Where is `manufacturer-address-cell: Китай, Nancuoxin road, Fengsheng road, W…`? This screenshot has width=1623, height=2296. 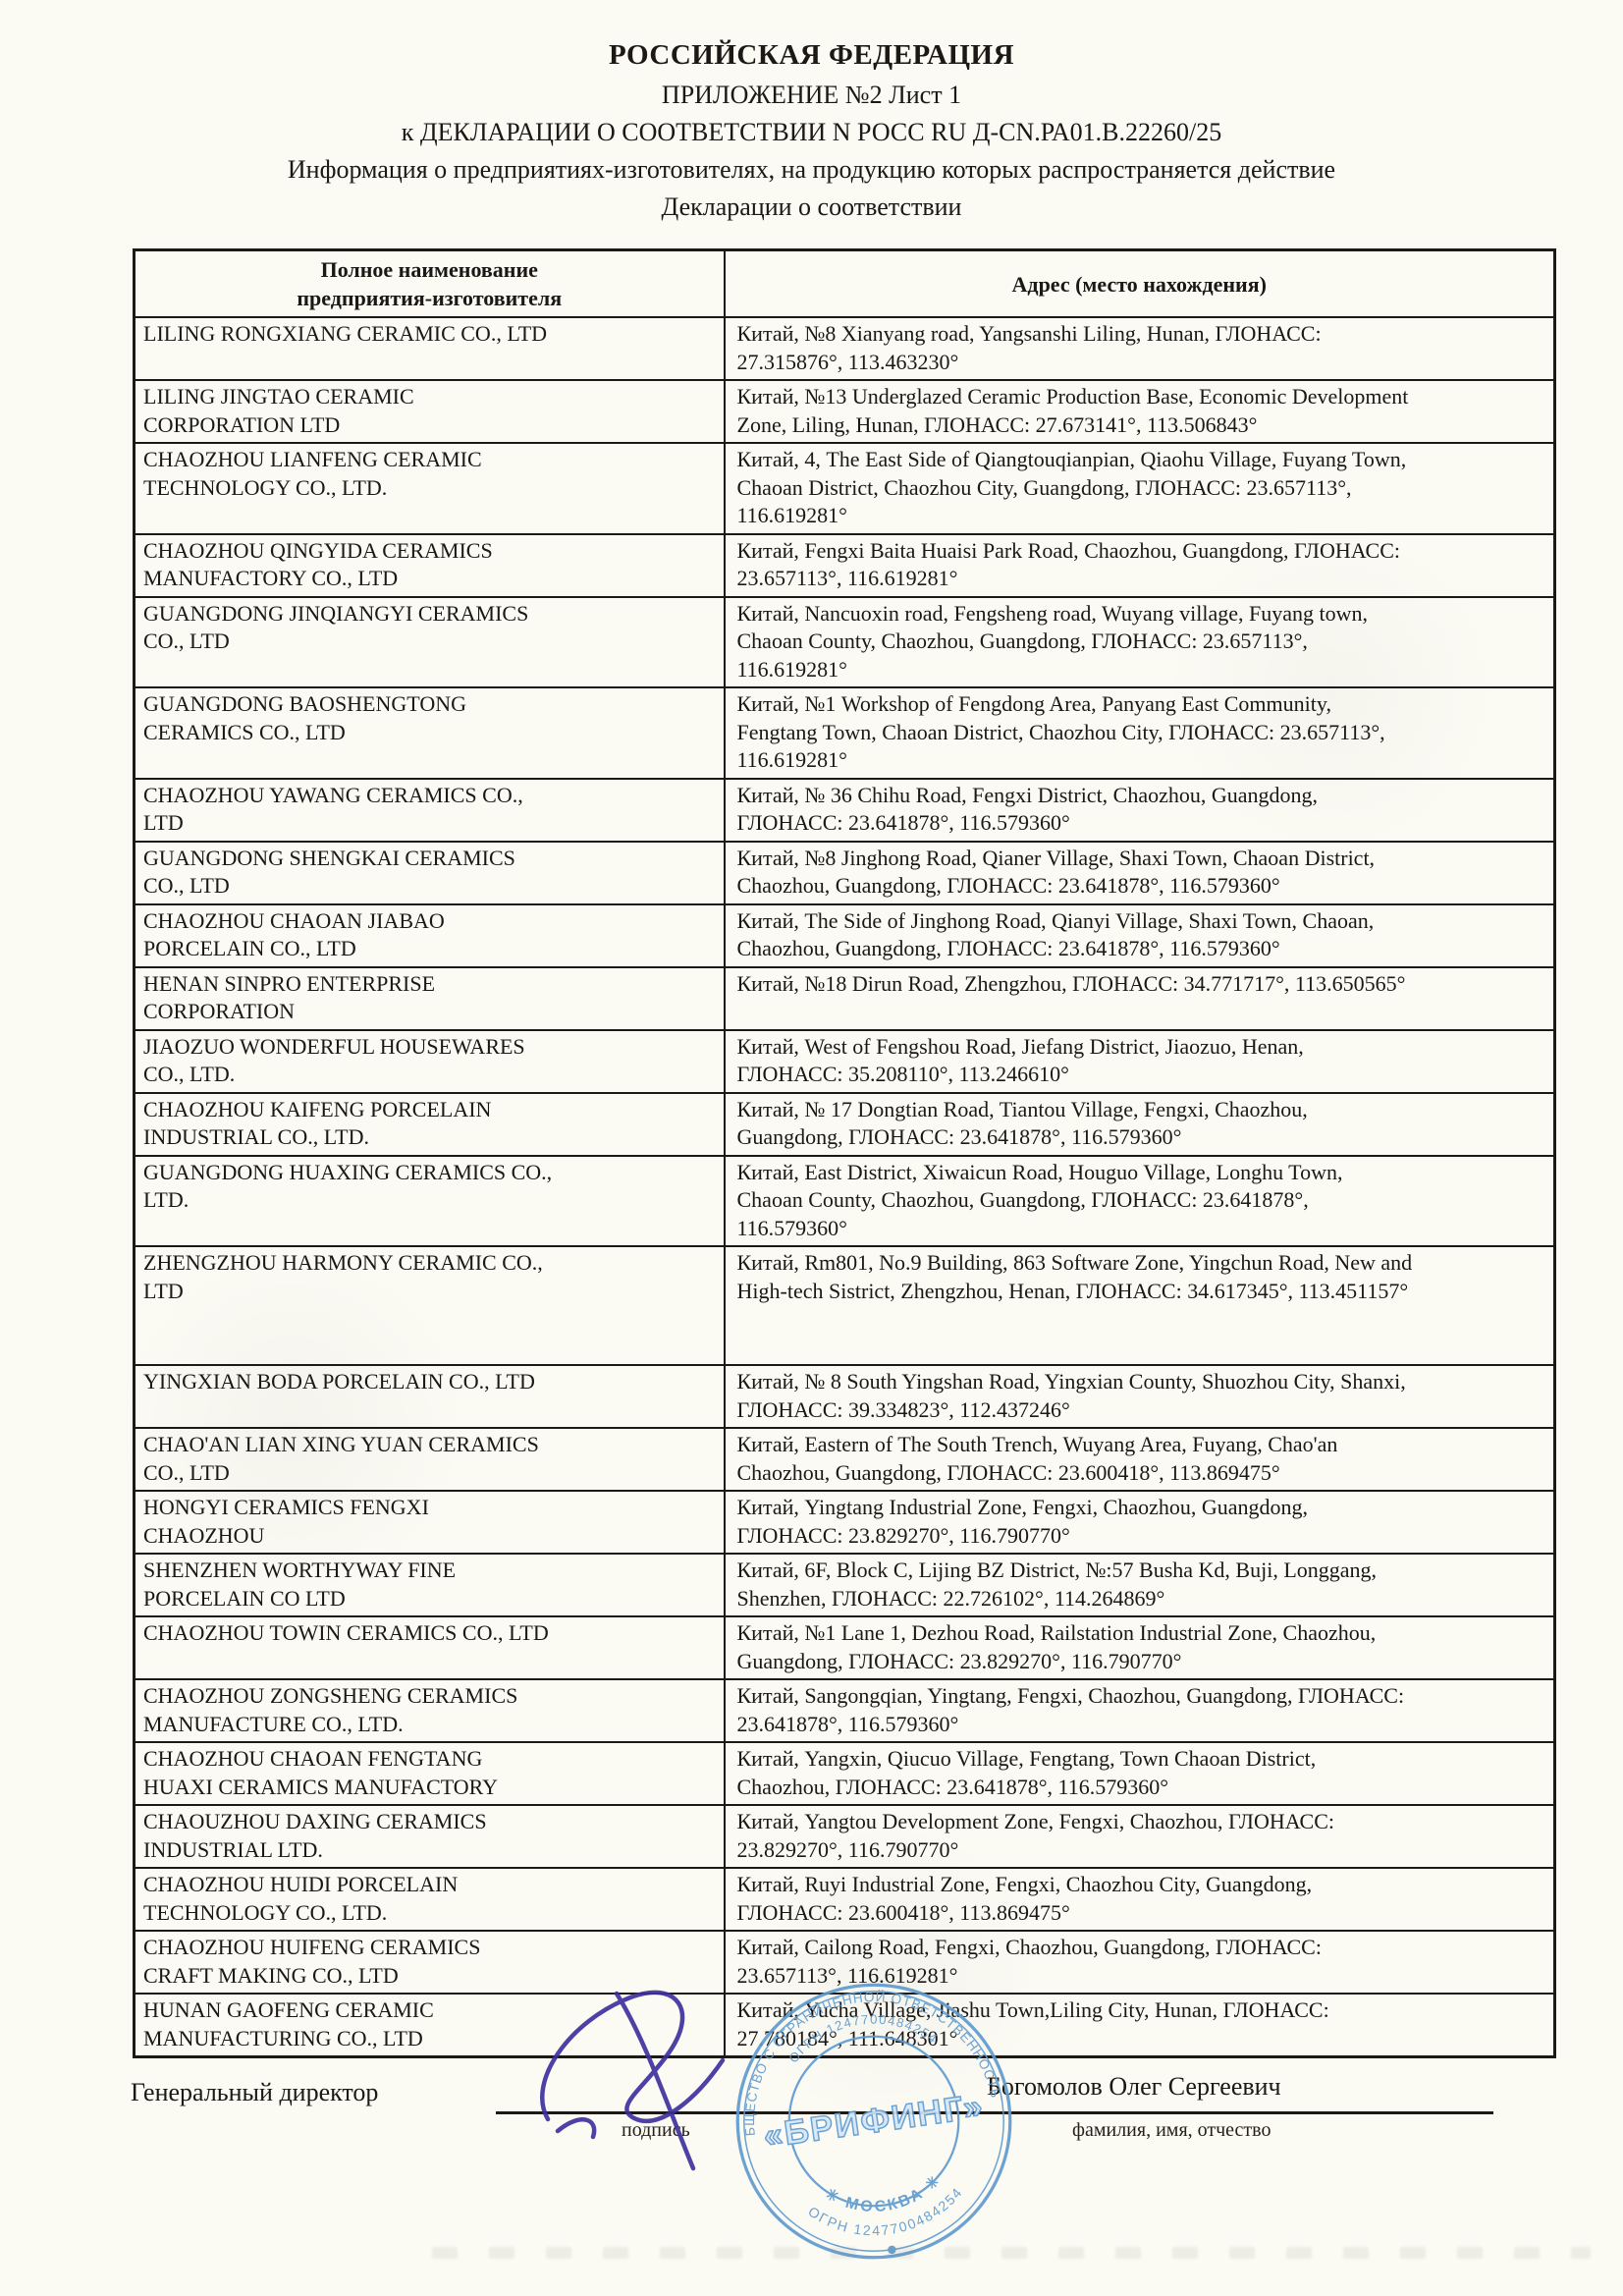
manufacturer-address-cell: Китай, Nancuoxin road, Fengsheng road, W… is located at coordinates (1139, 641).